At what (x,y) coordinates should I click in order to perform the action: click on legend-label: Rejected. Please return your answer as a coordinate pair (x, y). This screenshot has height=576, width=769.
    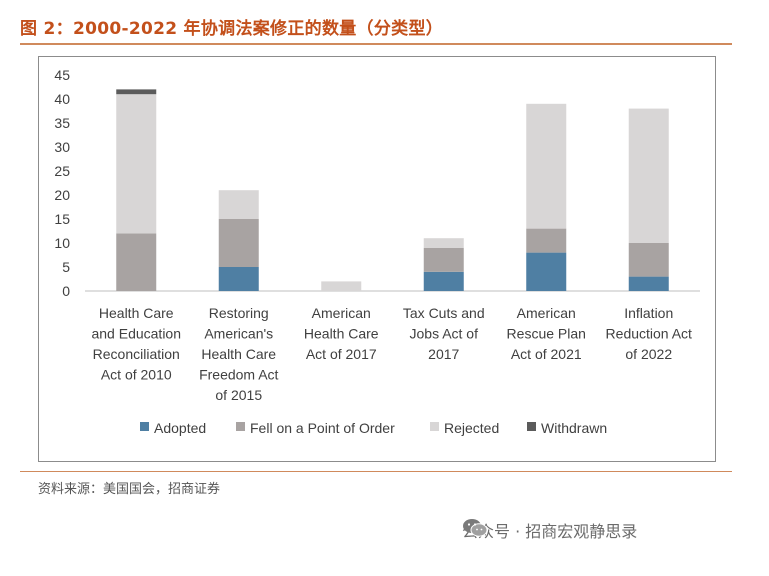
    Looking at the image, I should click on (471, 428).